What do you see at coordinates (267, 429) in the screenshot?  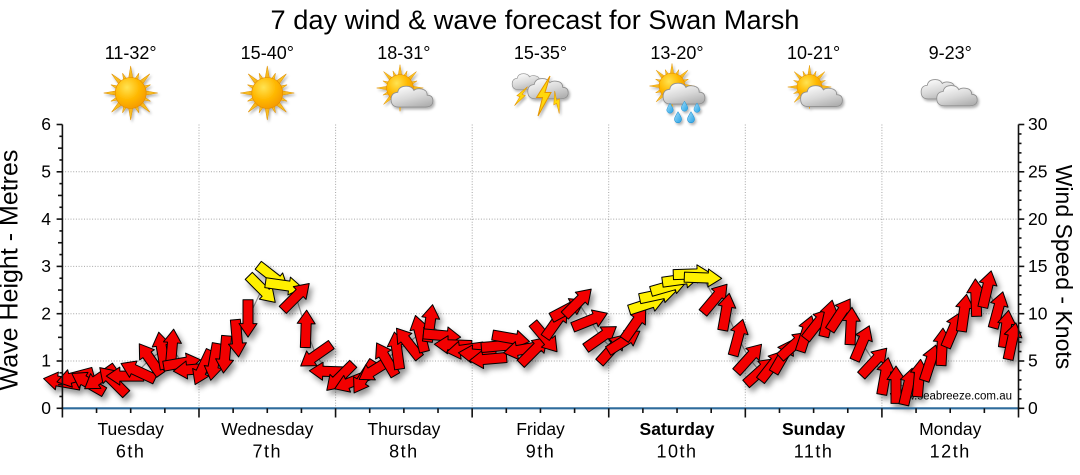 I see `svg-text: Wednesday` at bounding box center [267, 429].